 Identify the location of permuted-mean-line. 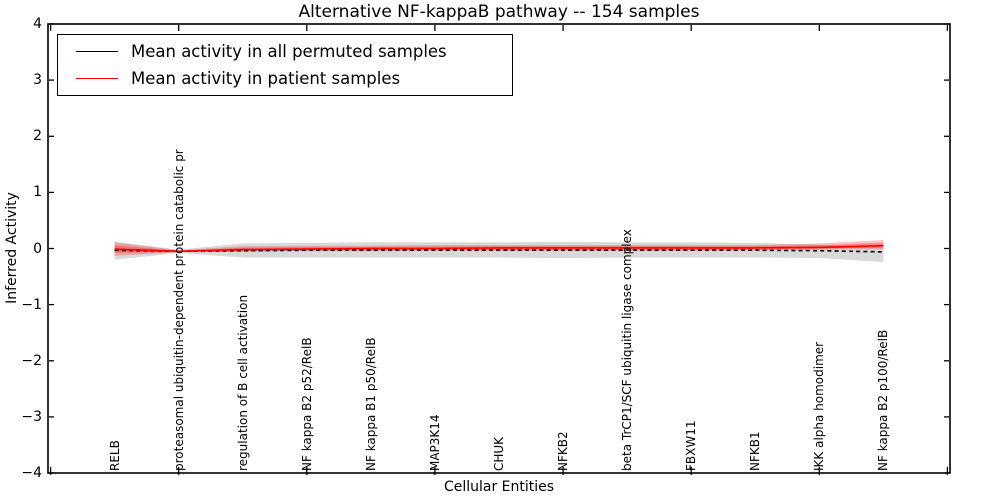
(499, 251).